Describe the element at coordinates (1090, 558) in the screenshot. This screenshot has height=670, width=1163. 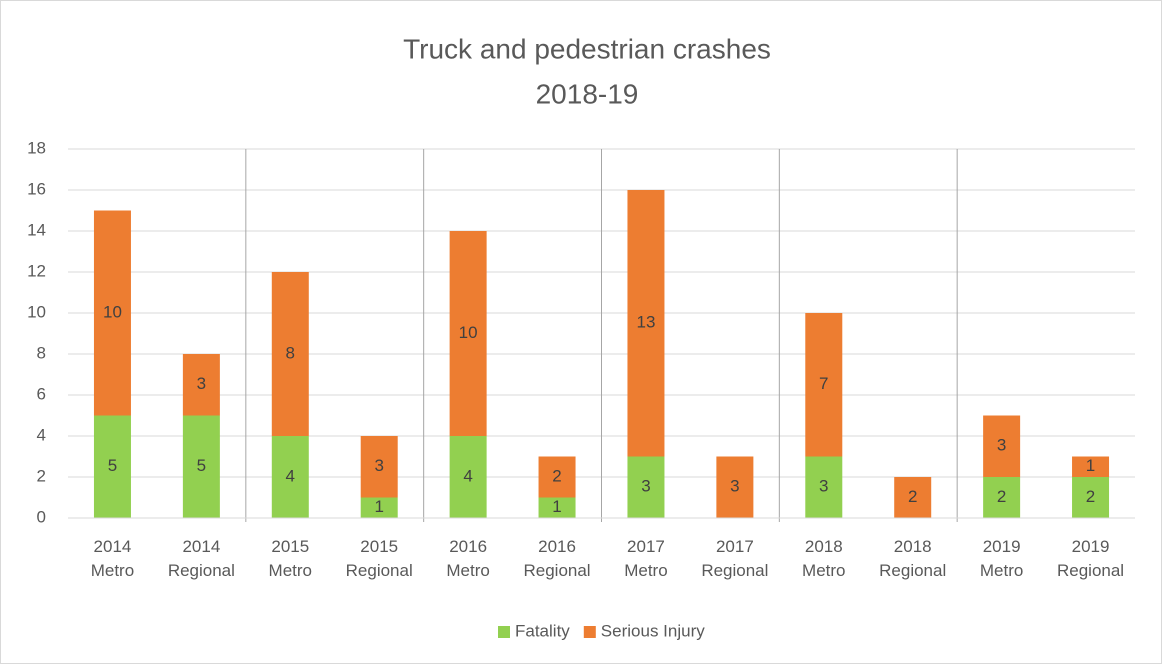
I see `x-tick-label: 2019 Regional` at that location.